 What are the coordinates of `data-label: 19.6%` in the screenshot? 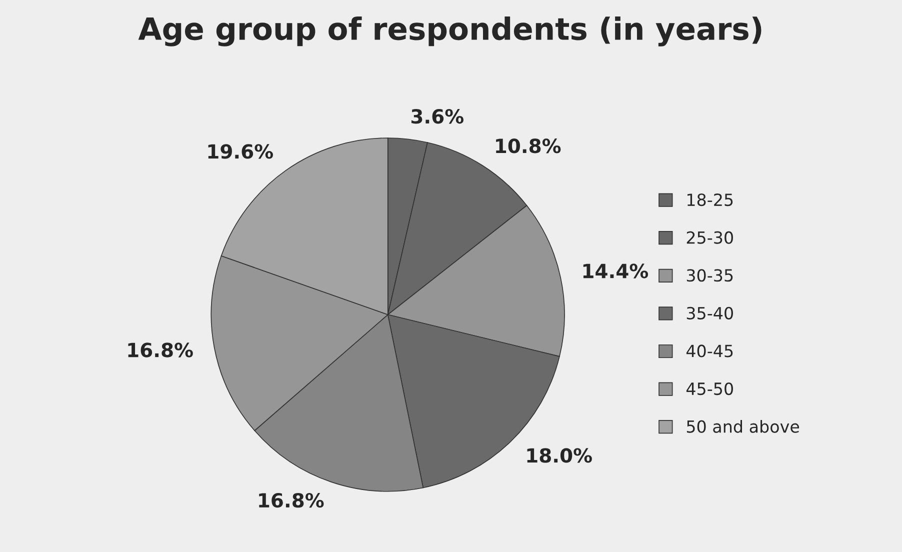 It's located at (240, 151).